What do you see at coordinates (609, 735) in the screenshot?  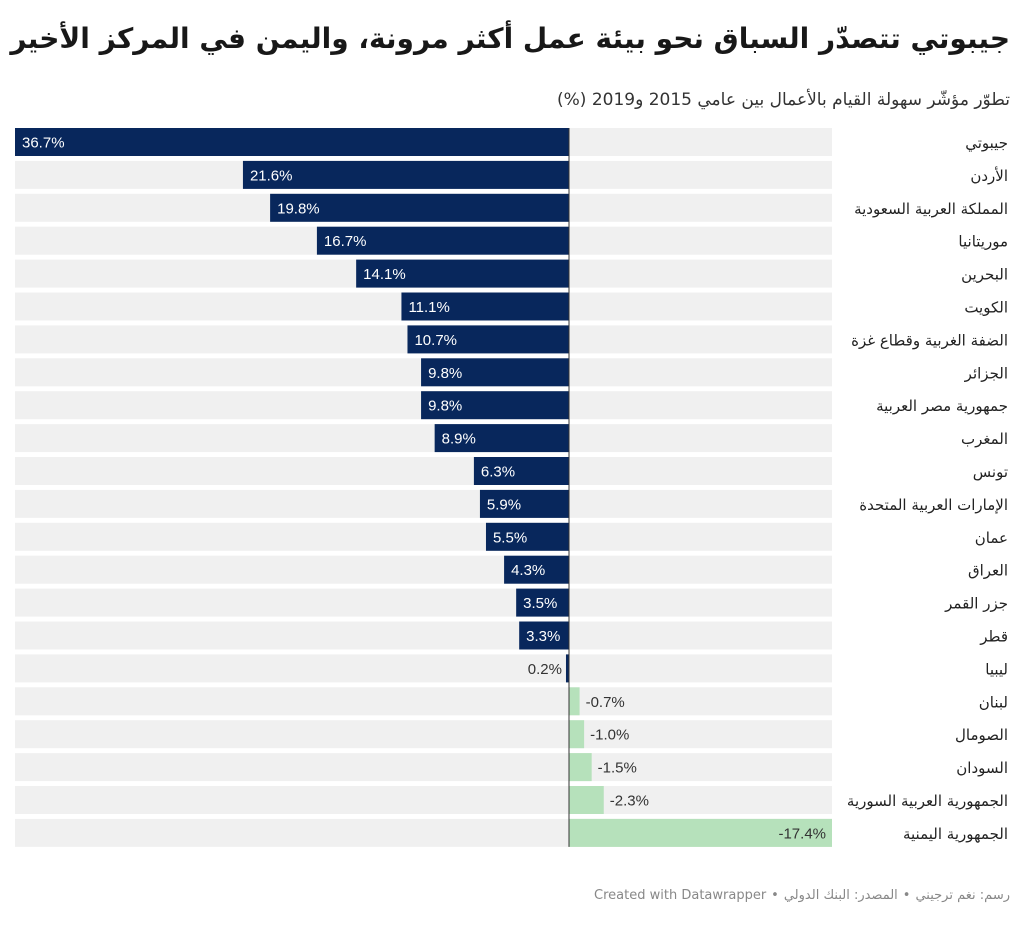 I see `value-label: -1.0%` at bounding box center [609, 735].